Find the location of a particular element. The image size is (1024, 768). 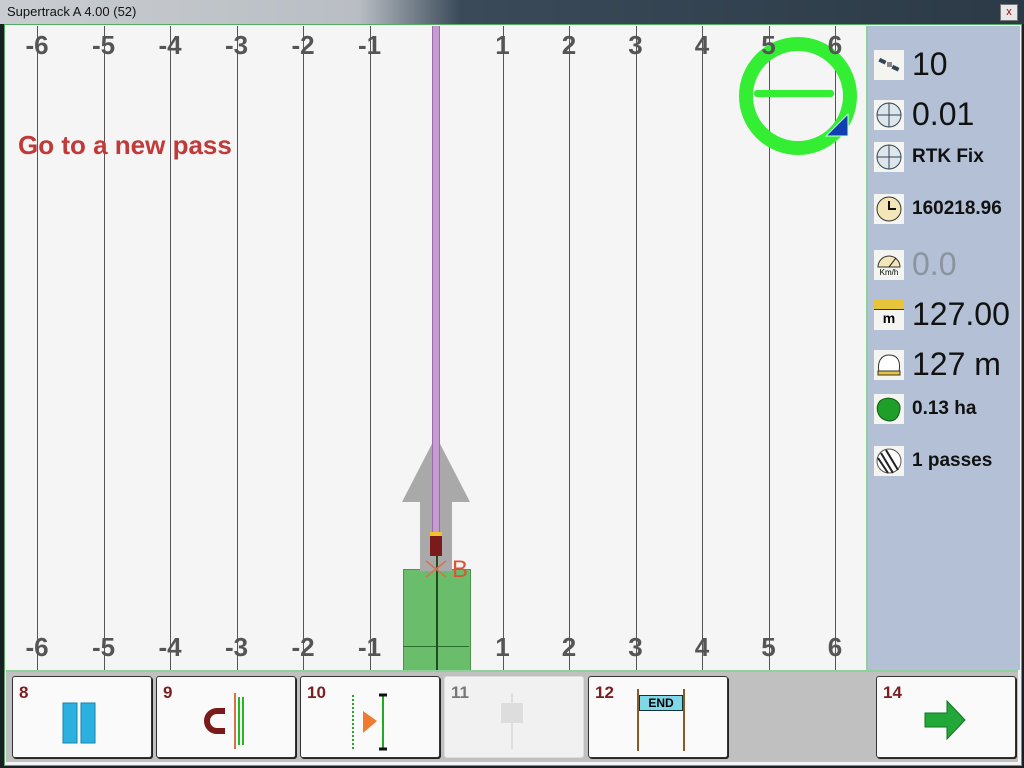

satellites-row: 10 is located at coordinates (911, 64).